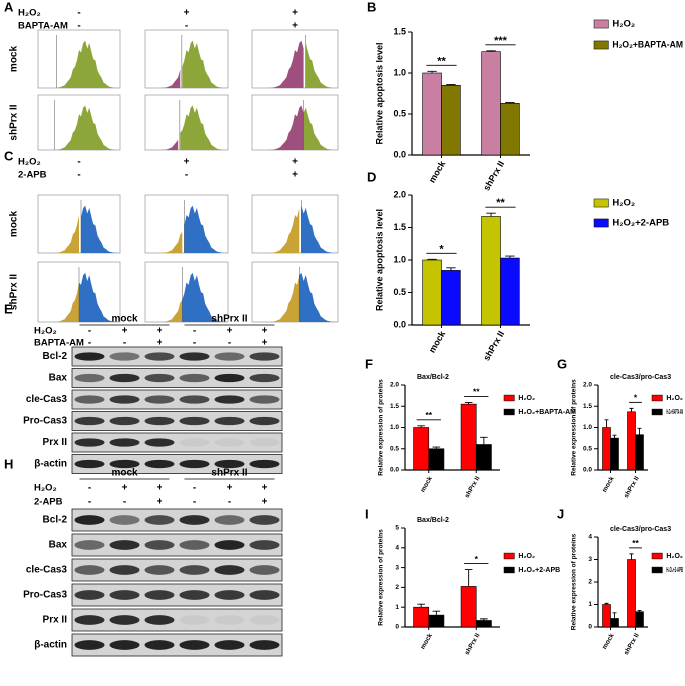 Image resolution: width=685 pixels, height=686 pixels. Describe the element at coordinates (399, 72) in the screenshot. I see `y-tick-label: 1.0` at that location.